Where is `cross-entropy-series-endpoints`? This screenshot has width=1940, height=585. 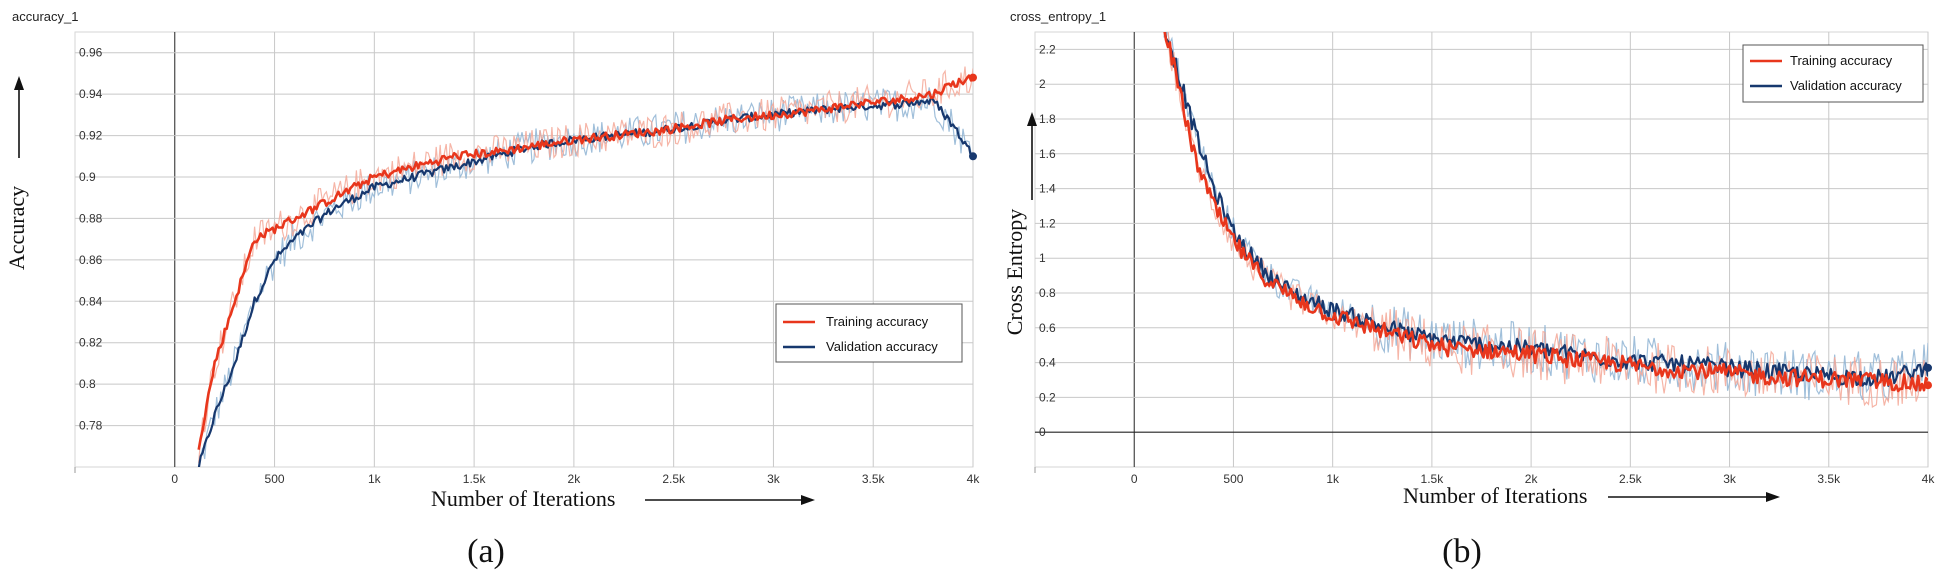
cross-entropy-series-endpoints is located at coordinates (1928, 376).